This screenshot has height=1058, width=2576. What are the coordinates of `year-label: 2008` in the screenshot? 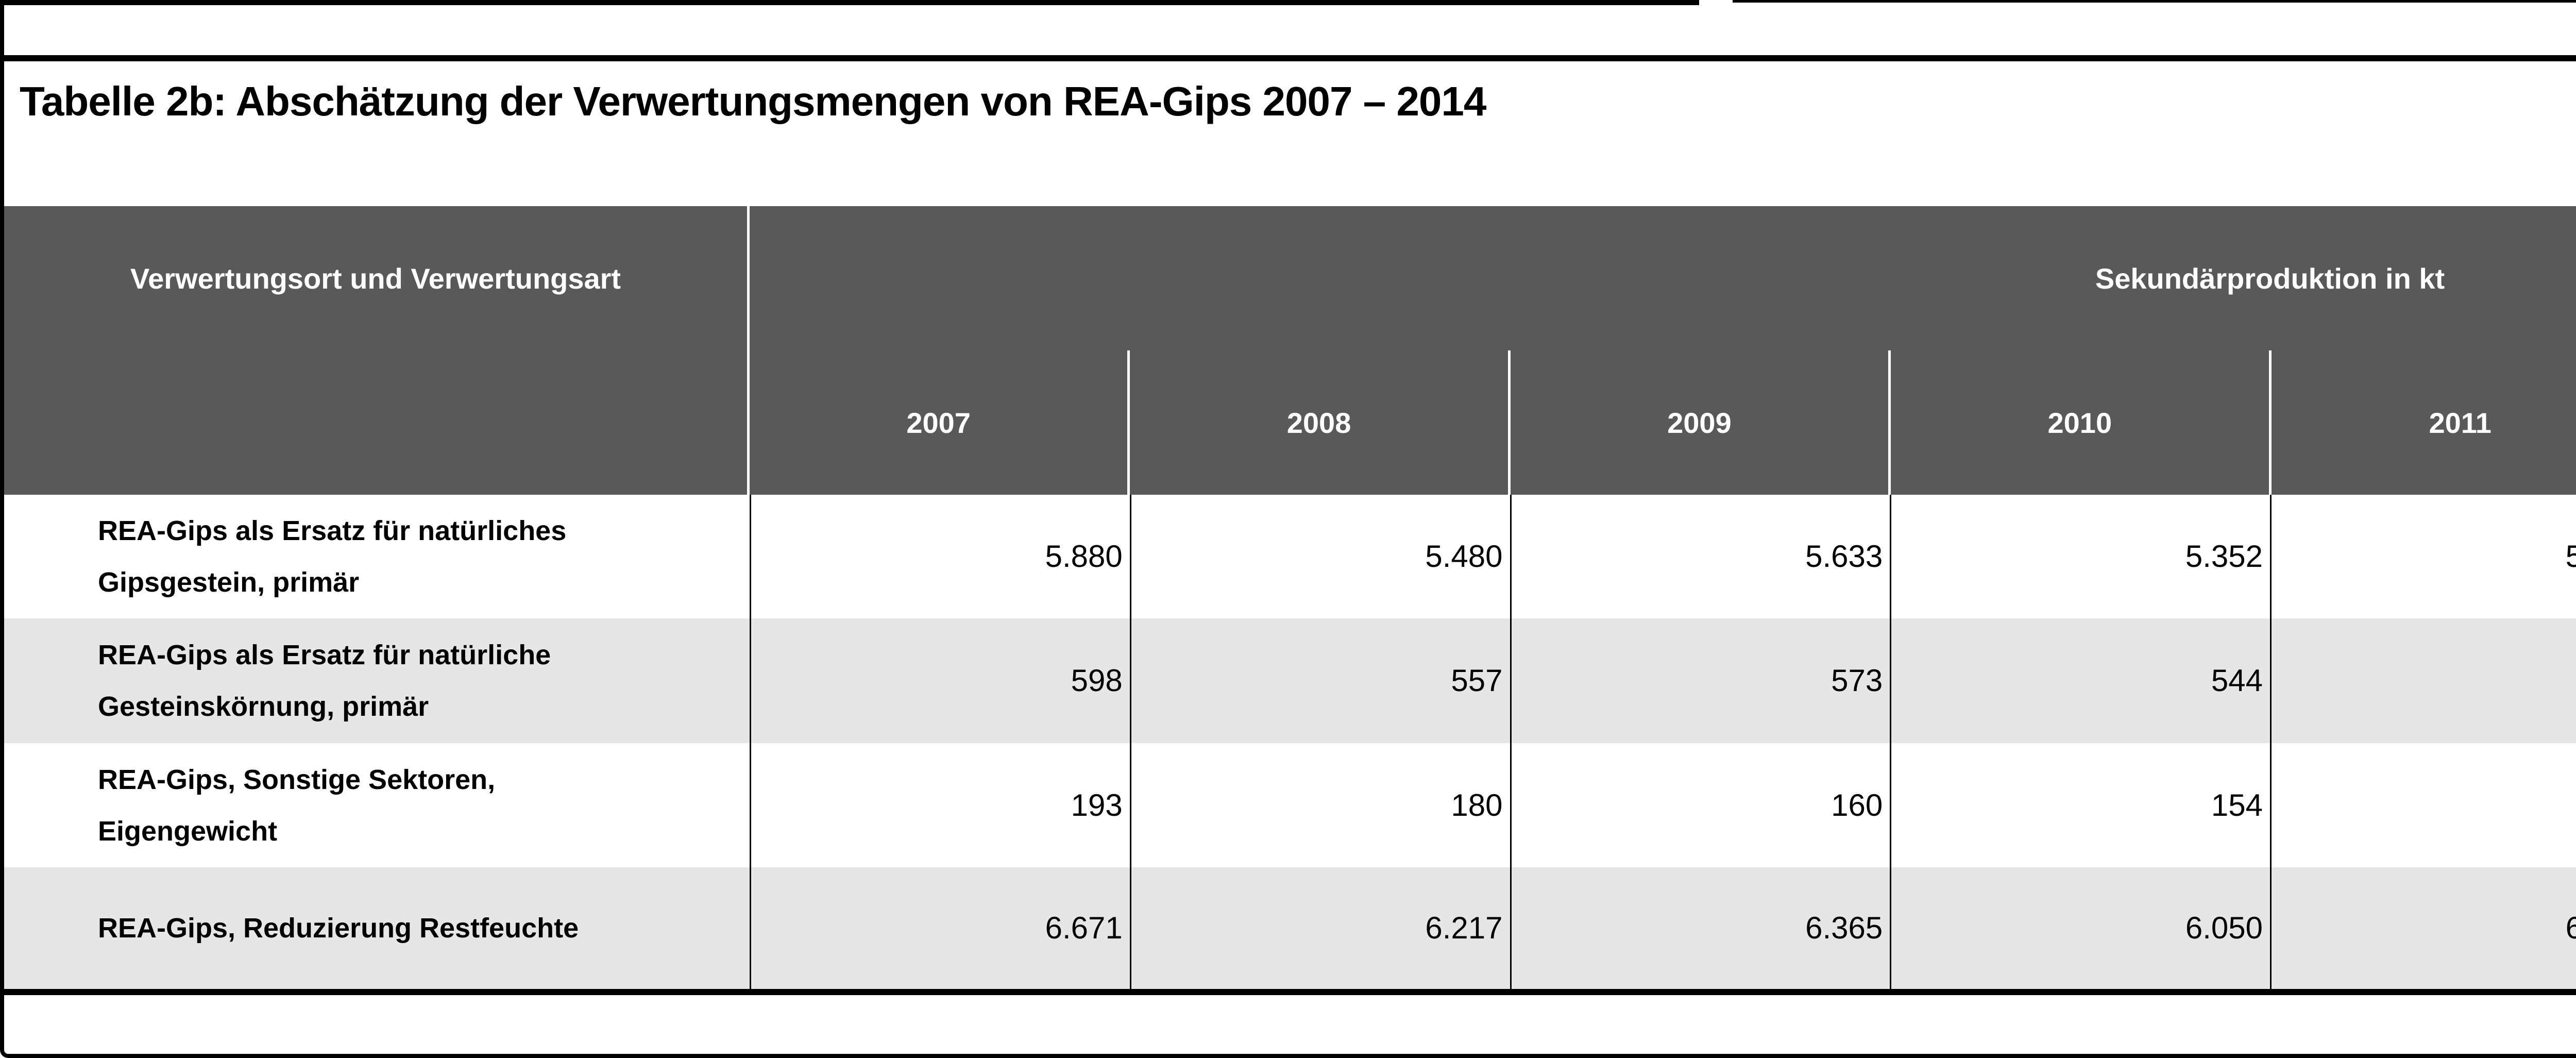 It's located at (1318, 422).